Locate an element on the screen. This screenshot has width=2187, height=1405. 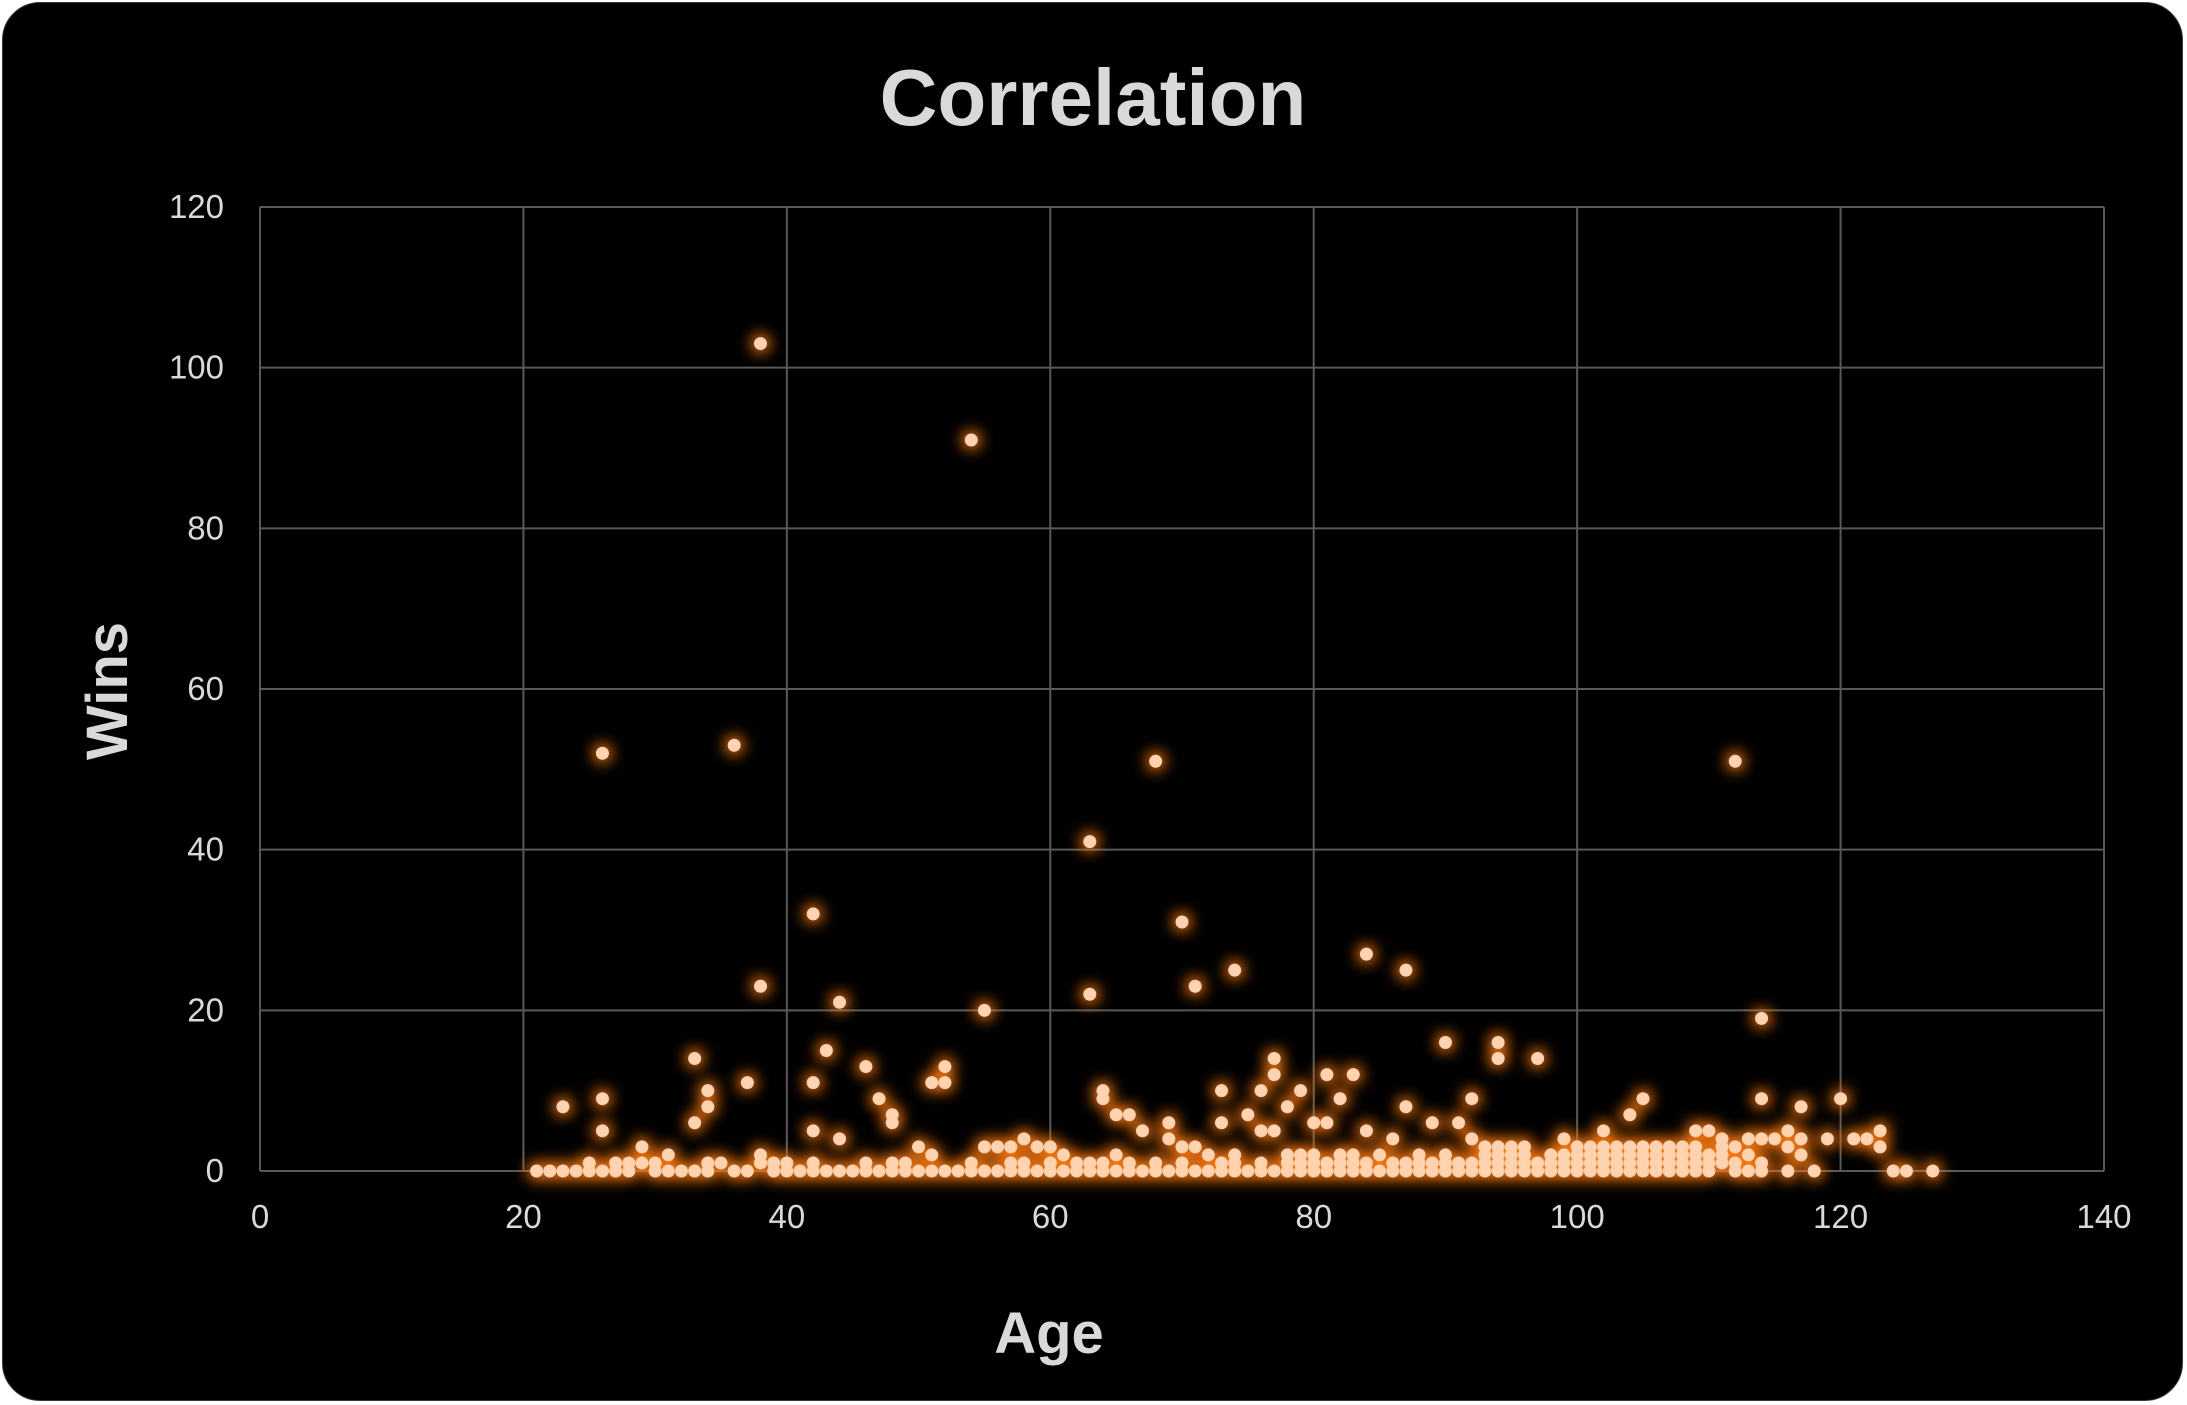
x-tick-label: 60 is located at coordinates (1050, 1216).